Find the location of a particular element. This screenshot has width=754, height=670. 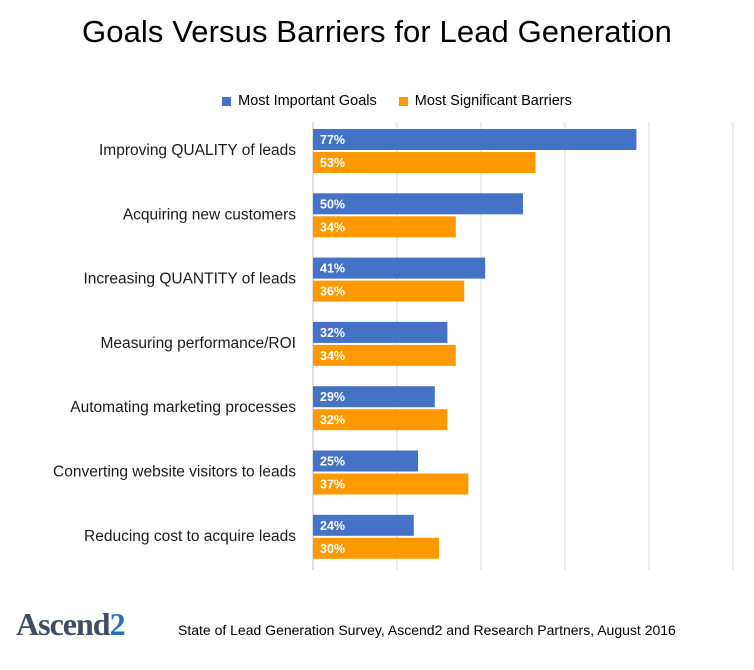

legend-swatch-barriers is located at coordinates (403, 101).